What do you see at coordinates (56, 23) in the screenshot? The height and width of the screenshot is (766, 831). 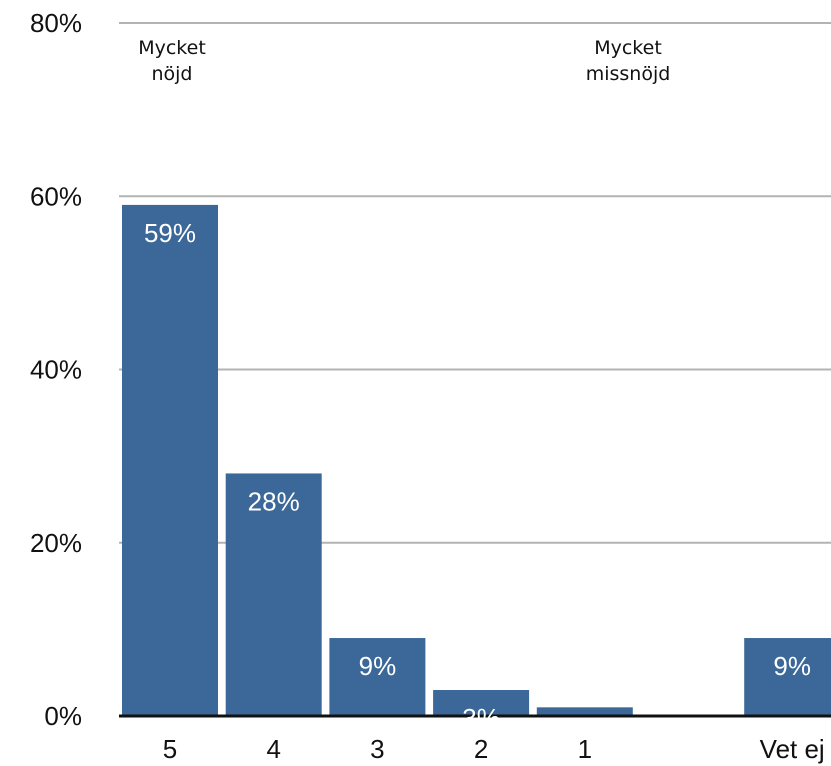 I see `y-tick-label: 80%` at bounding box center [56, 23].